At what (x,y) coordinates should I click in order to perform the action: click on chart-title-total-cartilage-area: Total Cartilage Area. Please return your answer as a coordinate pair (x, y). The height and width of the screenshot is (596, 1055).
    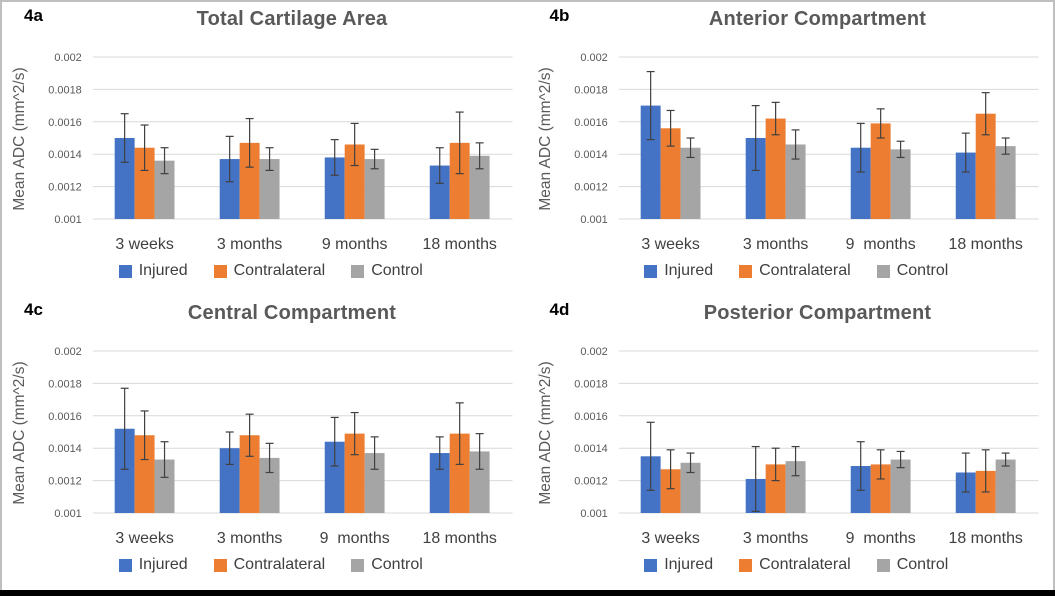
    Looking at the image, I should click on (292, 19).